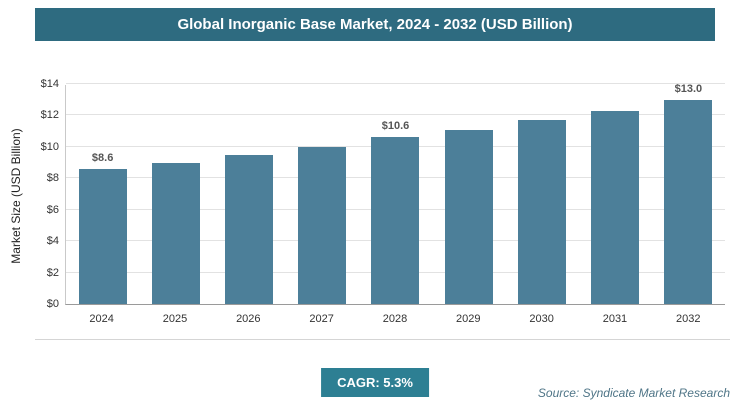  I want to click on y-tick-label: $0, so click(52, 304).